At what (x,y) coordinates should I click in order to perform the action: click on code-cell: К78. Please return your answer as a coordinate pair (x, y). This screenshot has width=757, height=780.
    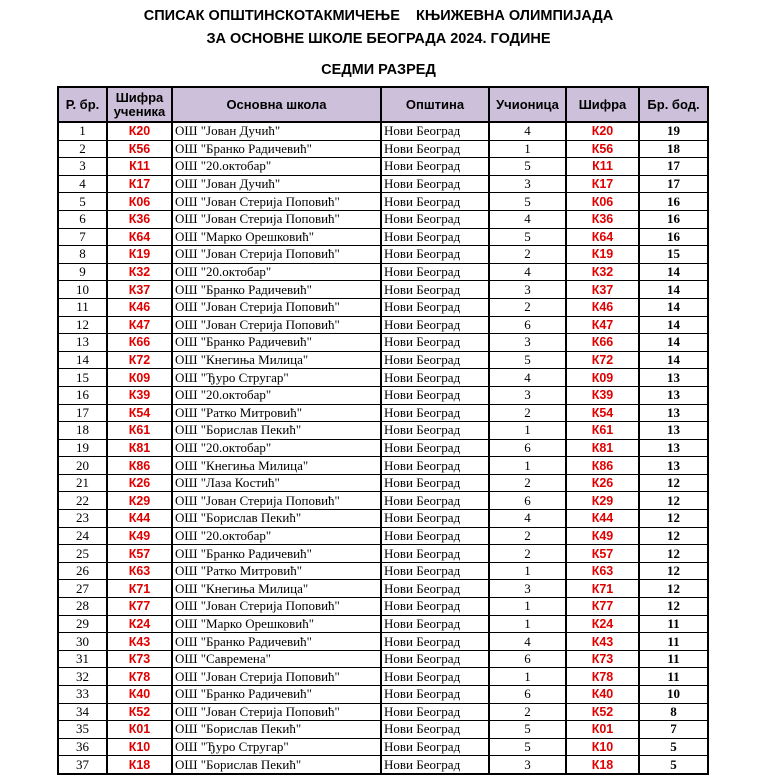
    Looking at the image, I should click on (602, 676).